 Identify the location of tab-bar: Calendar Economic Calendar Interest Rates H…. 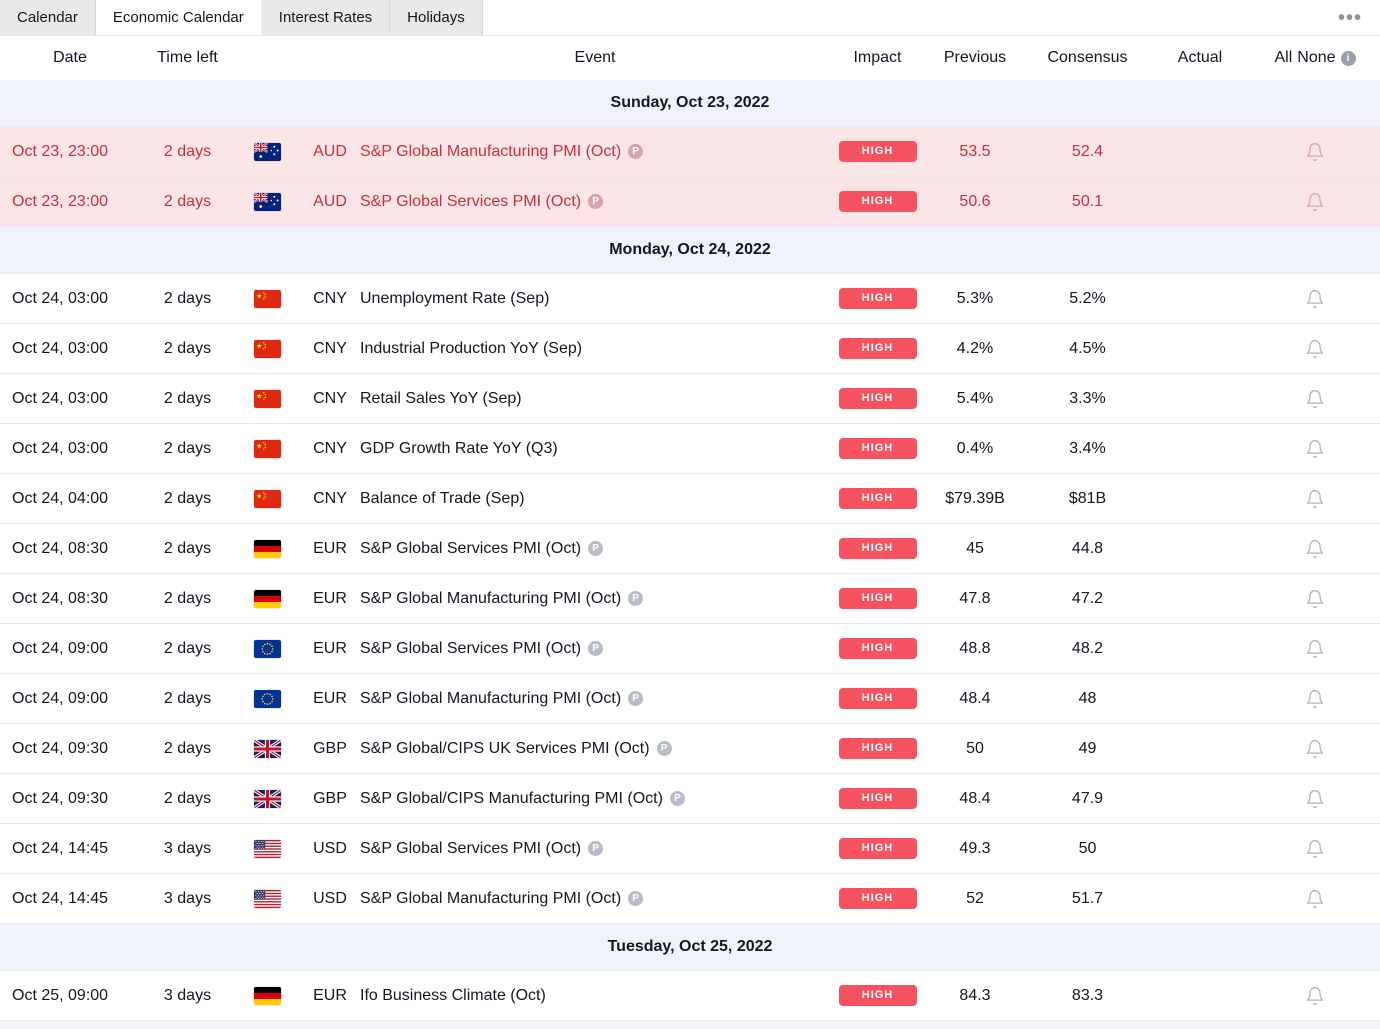
(690, 18).